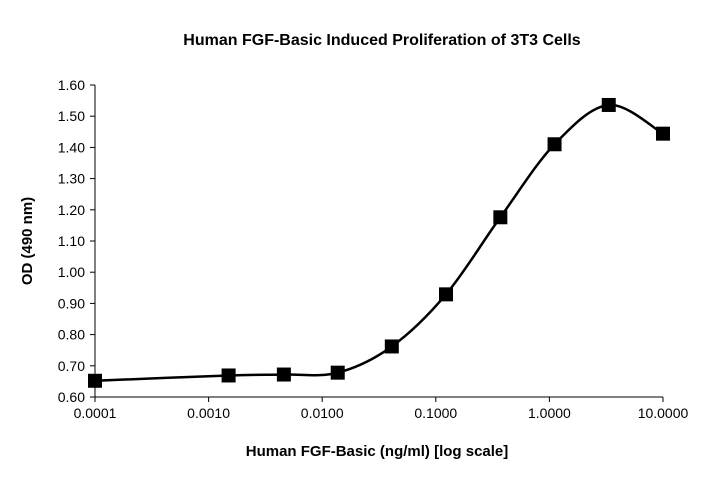 The image size is (707, 478). Describe the element at coordinates (435, 413) in the screenshot. I see `x-tick-label: 0.1000` at that location.